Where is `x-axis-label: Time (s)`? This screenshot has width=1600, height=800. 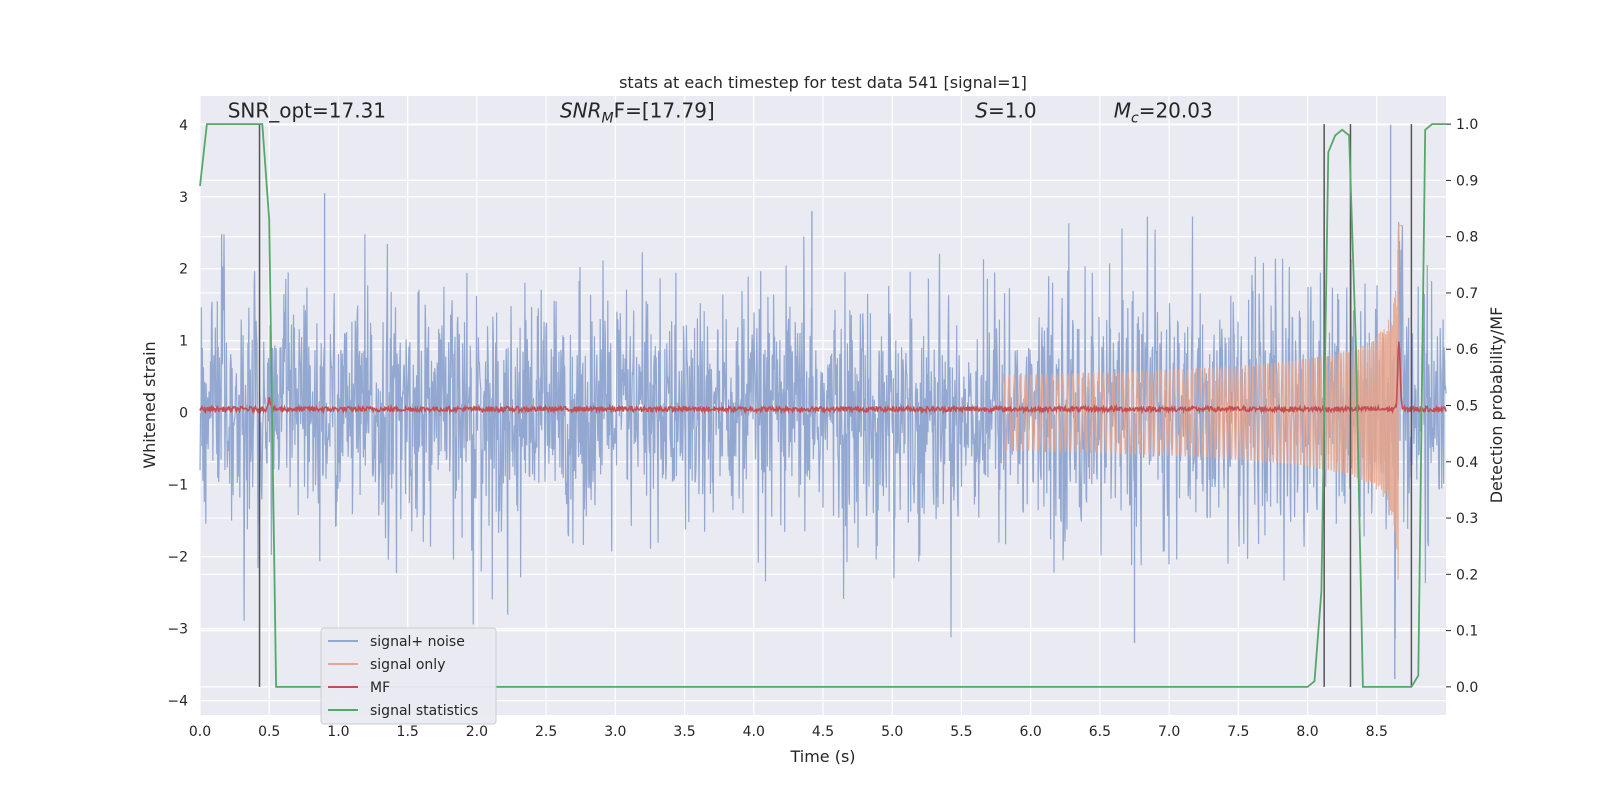 x-axis-label: Time (s) is located at coordinates (822, 756).